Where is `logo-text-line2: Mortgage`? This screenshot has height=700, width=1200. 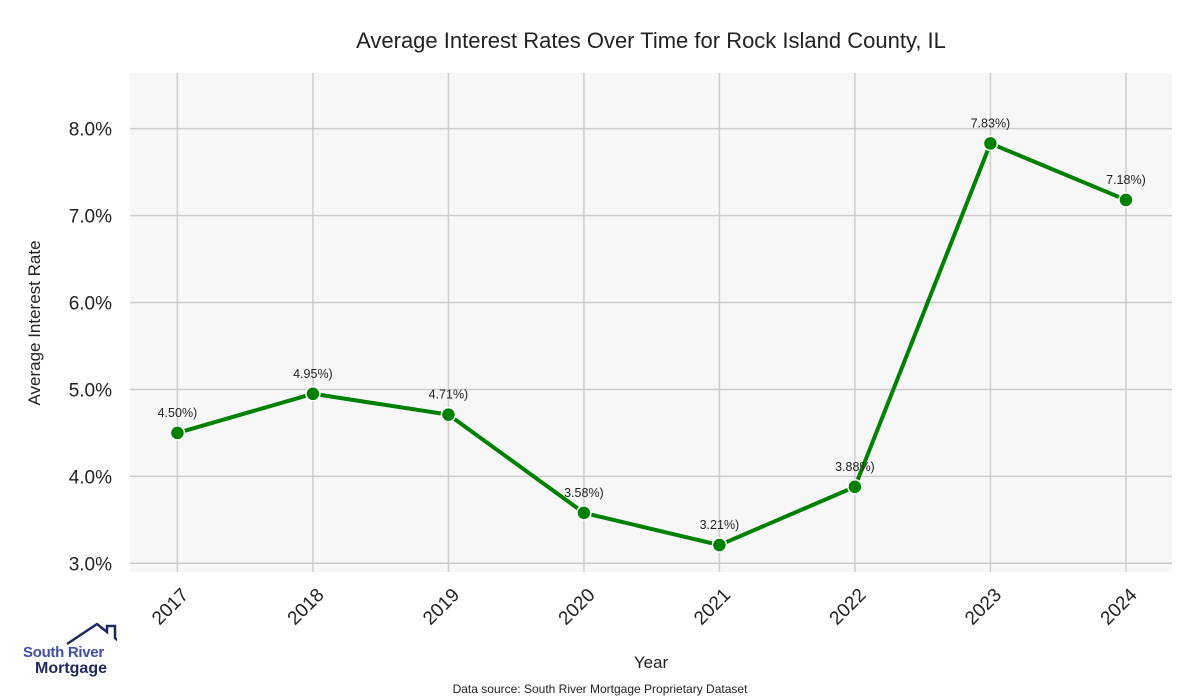 logo-text-line2: Mortgage is located at coordinates (71, 668).